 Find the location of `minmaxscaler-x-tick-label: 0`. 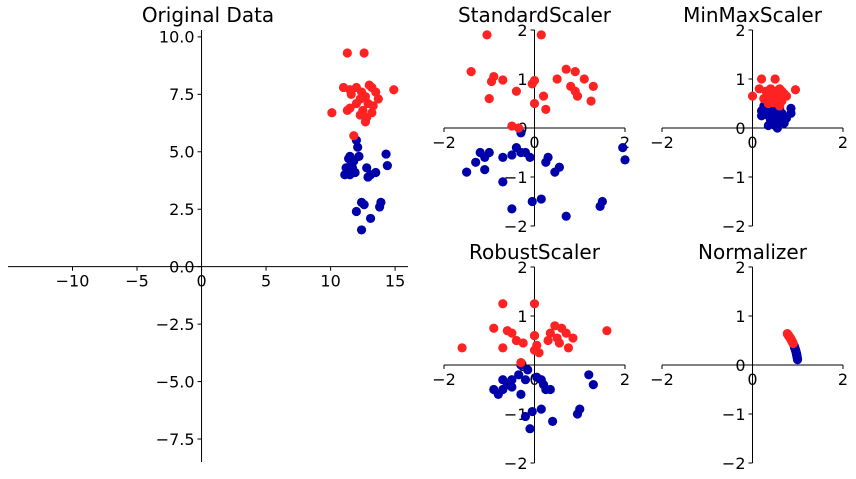

minmaxscaler-x-tick-label: 0 is located at coordinates (752, 142).